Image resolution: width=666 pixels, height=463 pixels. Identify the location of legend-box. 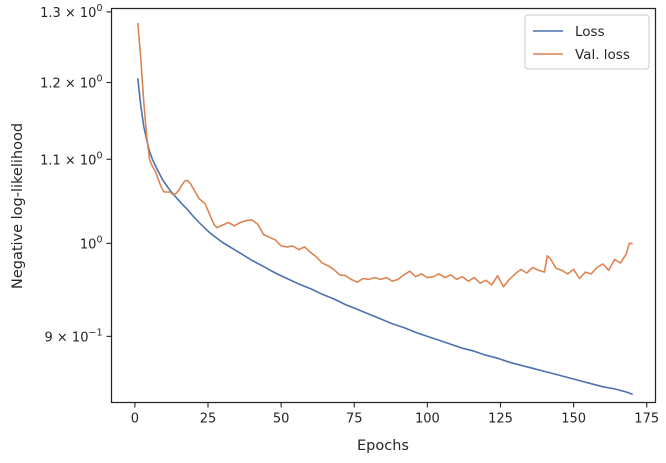
(587, 42).